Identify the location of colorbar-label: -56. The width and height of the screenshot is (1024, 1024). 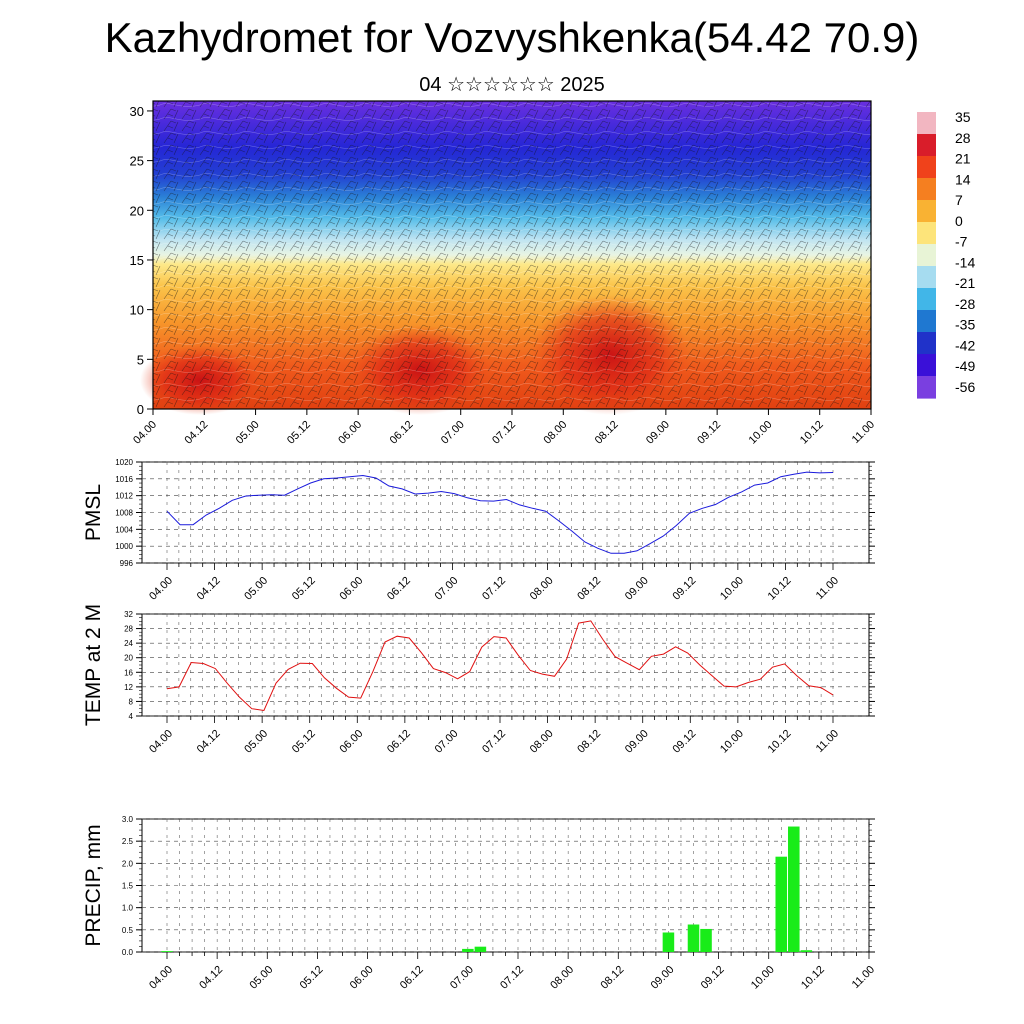
(965, 387).